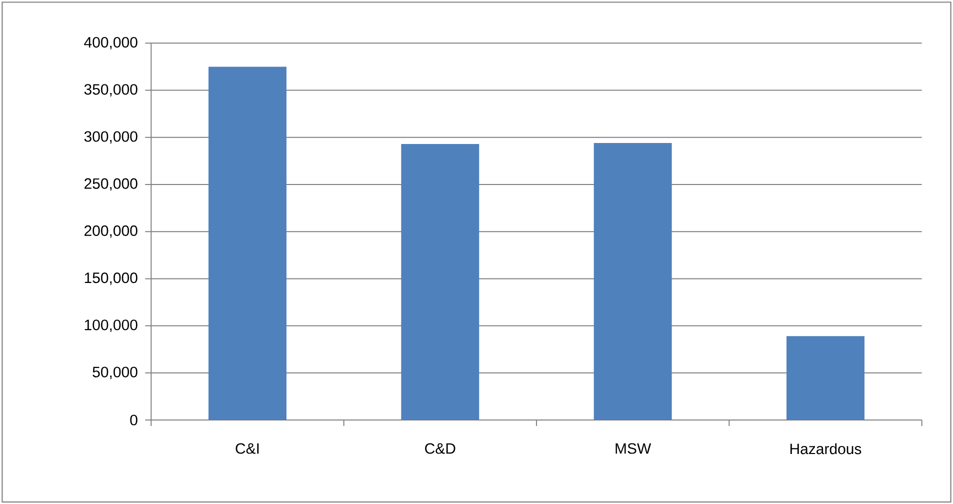  Describe the element at coordinates (826, 448) in the screenshot. I see `x-tick-label: Hazardous` at that location.